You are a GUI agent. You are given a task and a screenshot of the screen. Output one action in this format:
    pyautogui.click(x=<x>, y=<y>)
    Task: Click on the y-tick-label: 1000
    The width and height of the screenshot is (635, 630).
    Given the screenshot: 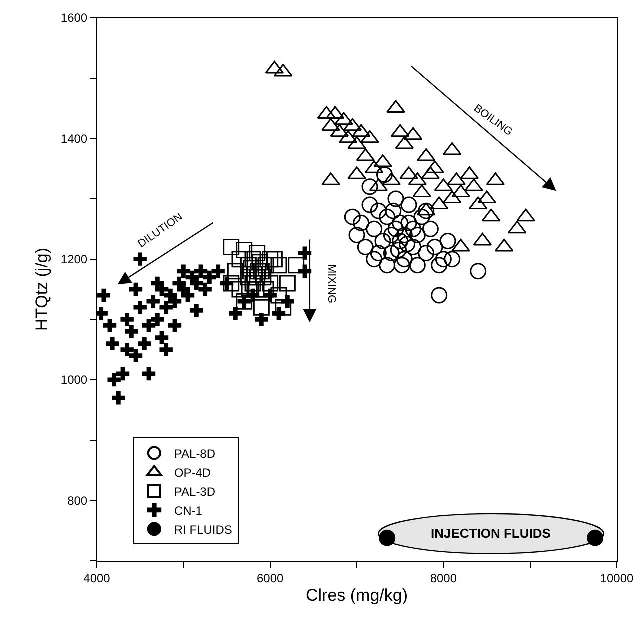 What is the action you would take?
    pyautogui.click(x=74, y=380)
    